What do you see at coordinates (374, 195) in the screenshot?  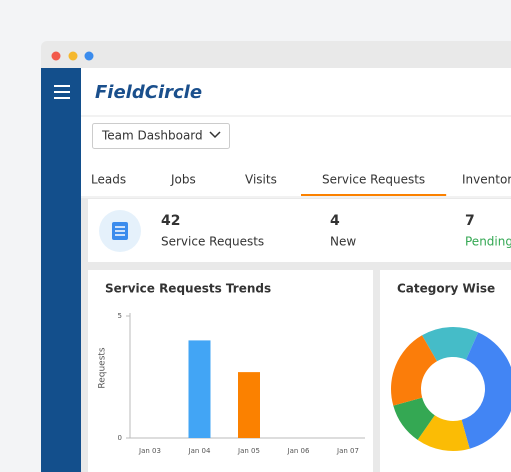 I see `active-tab-indicator` at bounding box center [374, 195].